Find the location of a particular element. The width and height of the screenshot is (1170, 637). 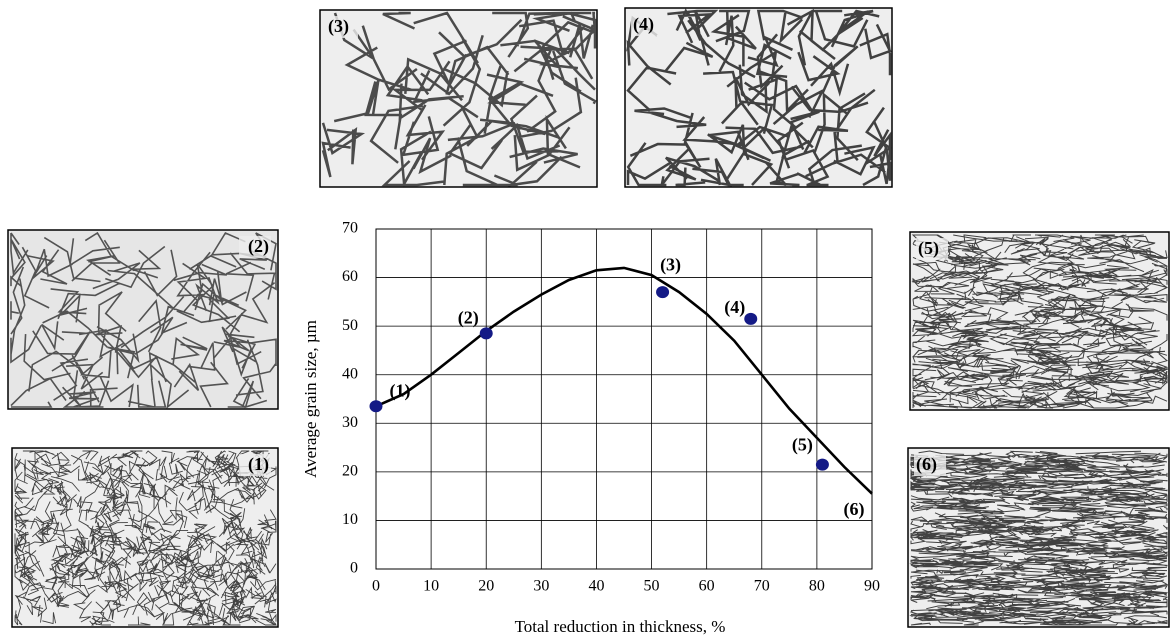

point-label: (1) is located at coordinates (400, 390).